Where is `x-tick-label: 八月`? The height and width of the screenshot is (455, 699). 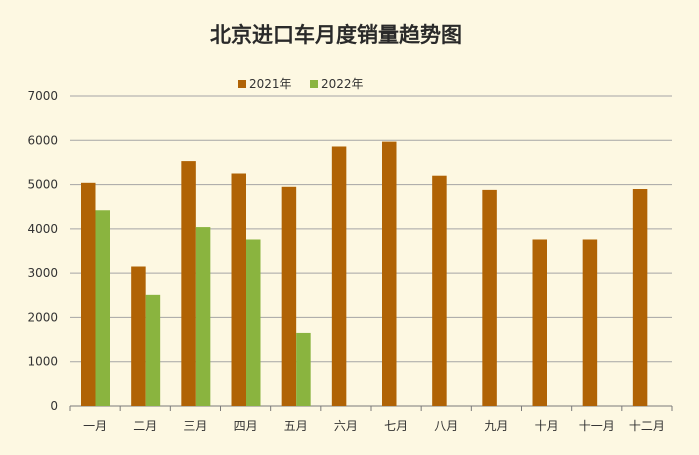
x-tick-label: 八月 is located at coordinates (446, 426).